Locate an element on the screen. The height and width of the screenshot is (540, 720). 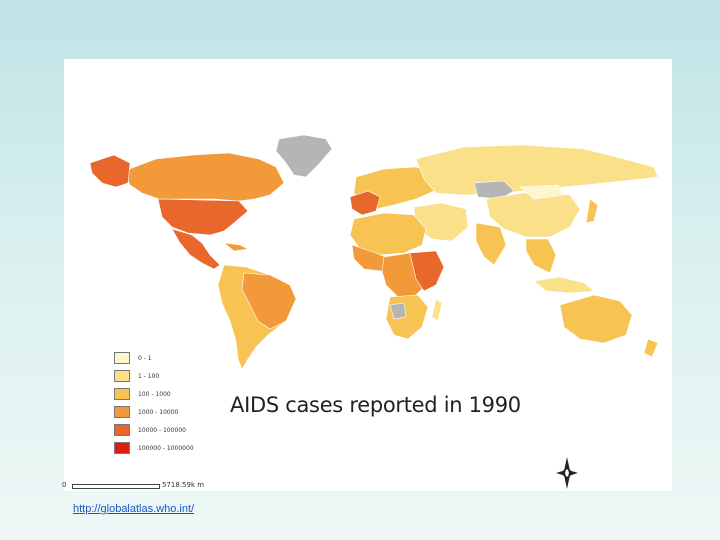
region-africa-nodata is located at coordinates (398, 311).